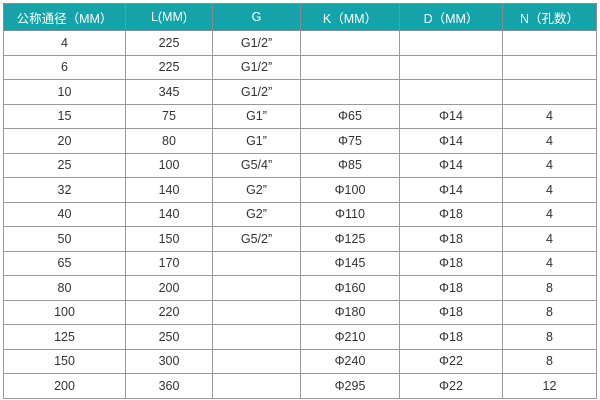  Describe the element at coordinates (256, 17) in the screenshot. I see `column-header: G` at that location.